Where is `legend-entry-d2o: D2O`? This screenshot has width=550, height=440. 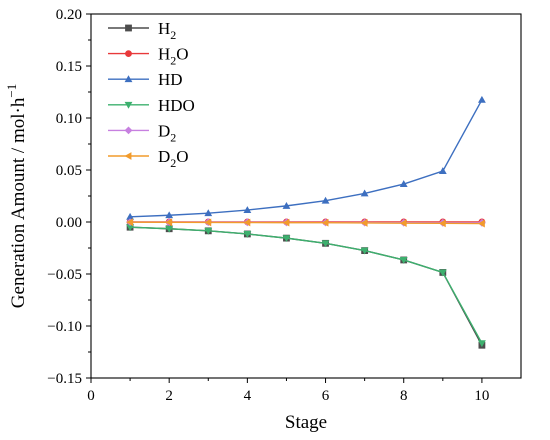
legend-entry-d2o: D2O is located at coordinates (148, 158).